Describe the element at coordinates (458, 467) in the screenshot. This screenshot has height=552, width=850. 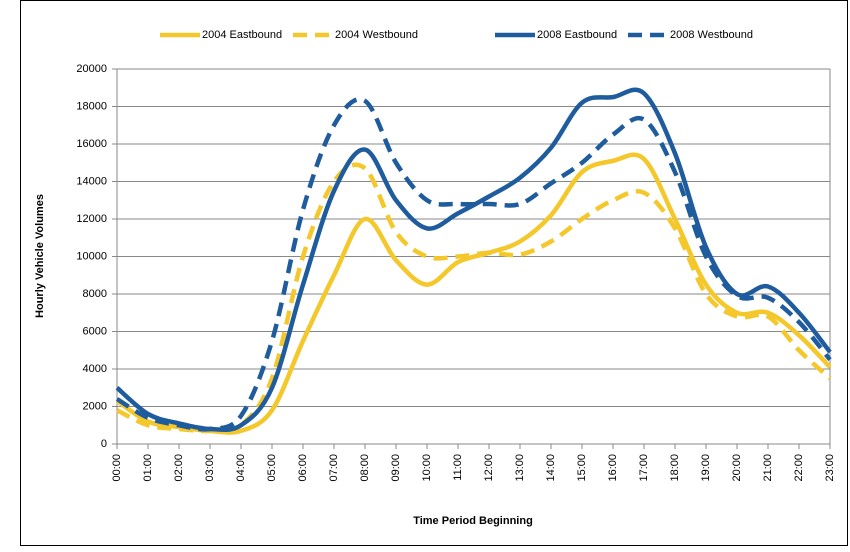
I see `x-tick-label: 11:00` at that location.